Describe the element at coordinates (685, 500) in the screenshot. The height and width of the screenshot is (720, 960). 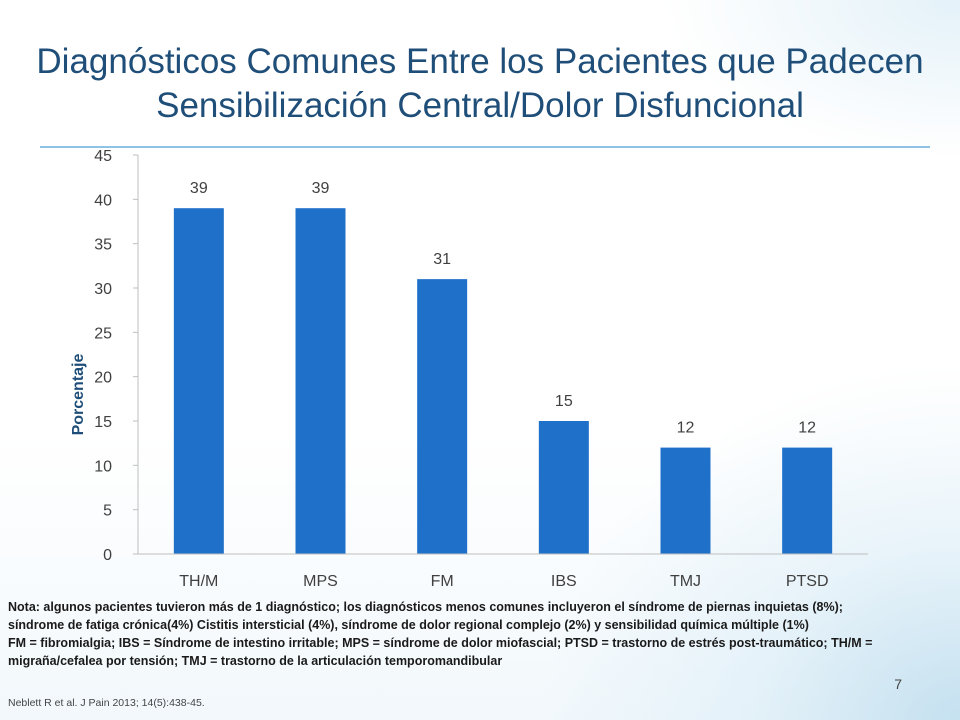
I see `bar-tmj` at that location.